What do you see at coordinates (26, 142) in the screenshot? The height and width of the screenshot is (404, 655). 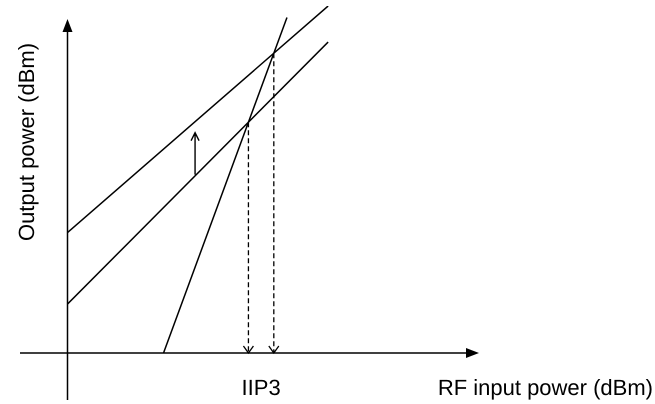 I see `y-axis-title: Output power (dBm)` at bounding box center [26, 142].